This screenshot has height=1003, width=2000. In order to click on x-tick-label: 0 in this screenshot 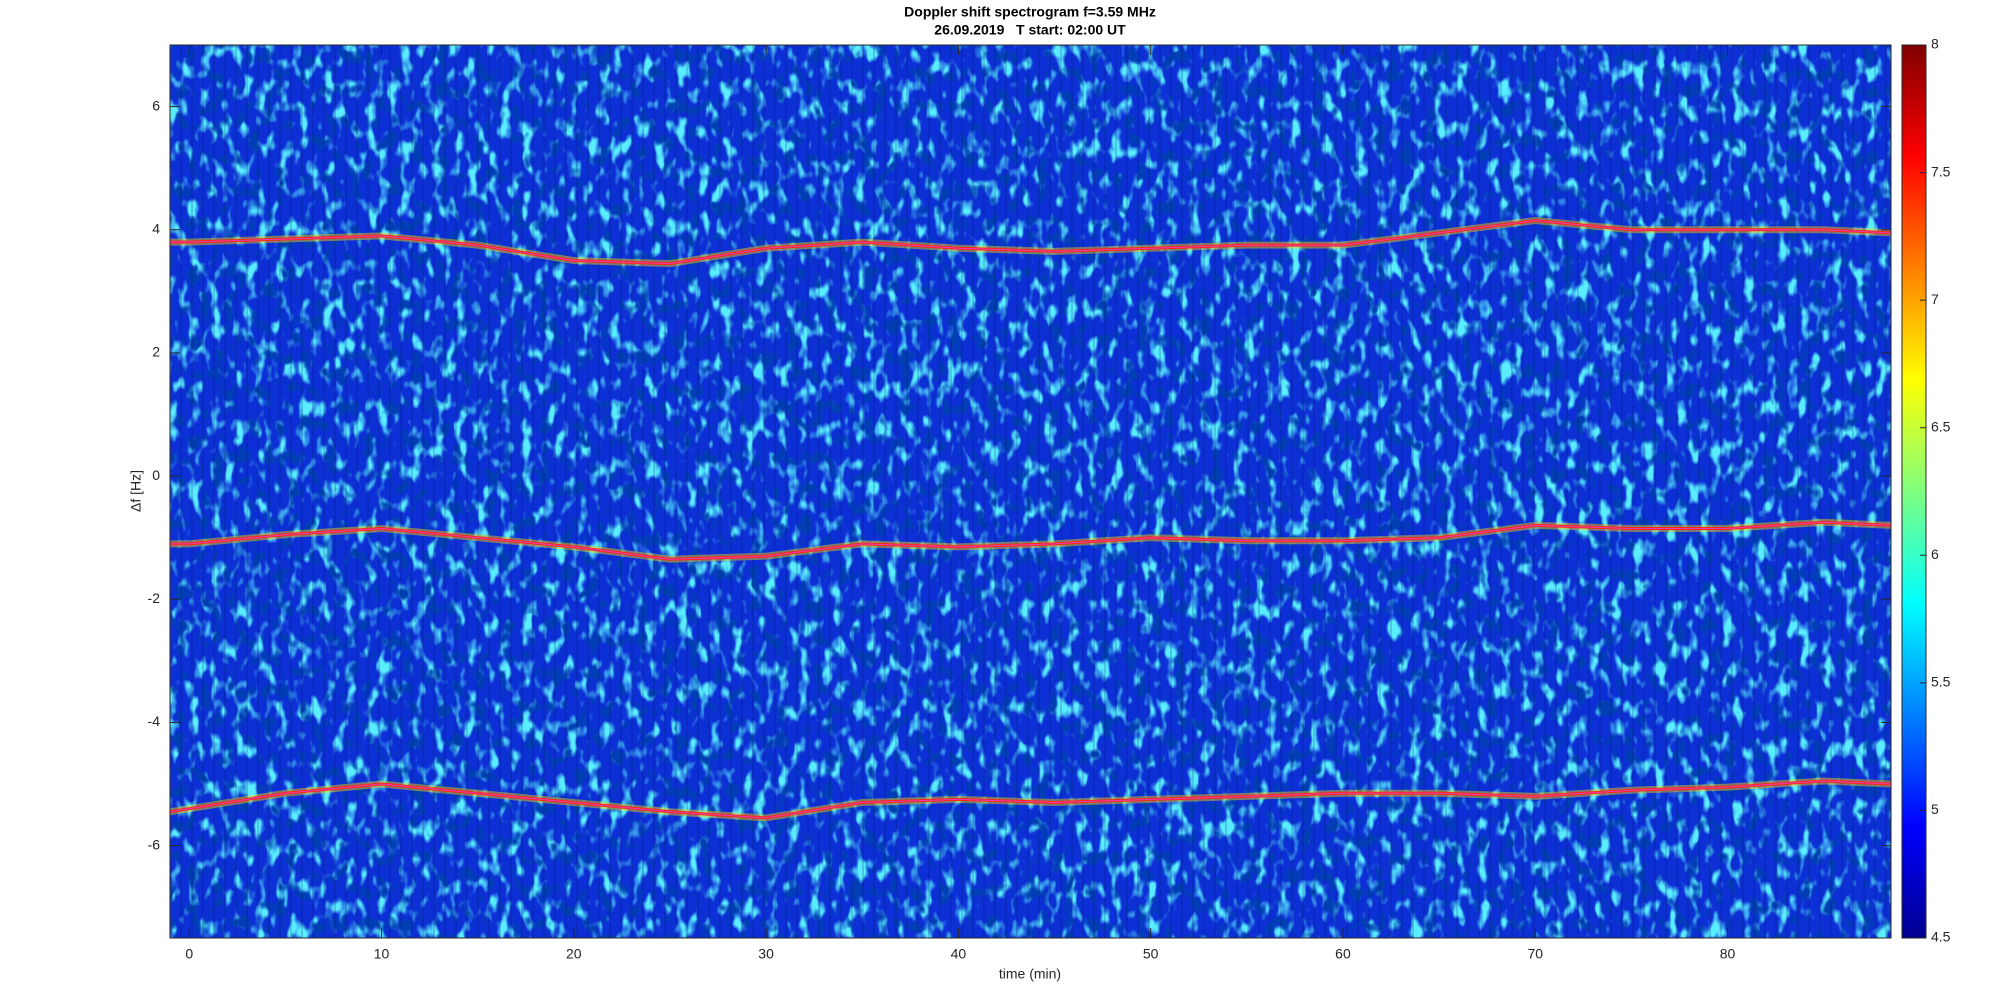, I will do `click(189, 954)`.